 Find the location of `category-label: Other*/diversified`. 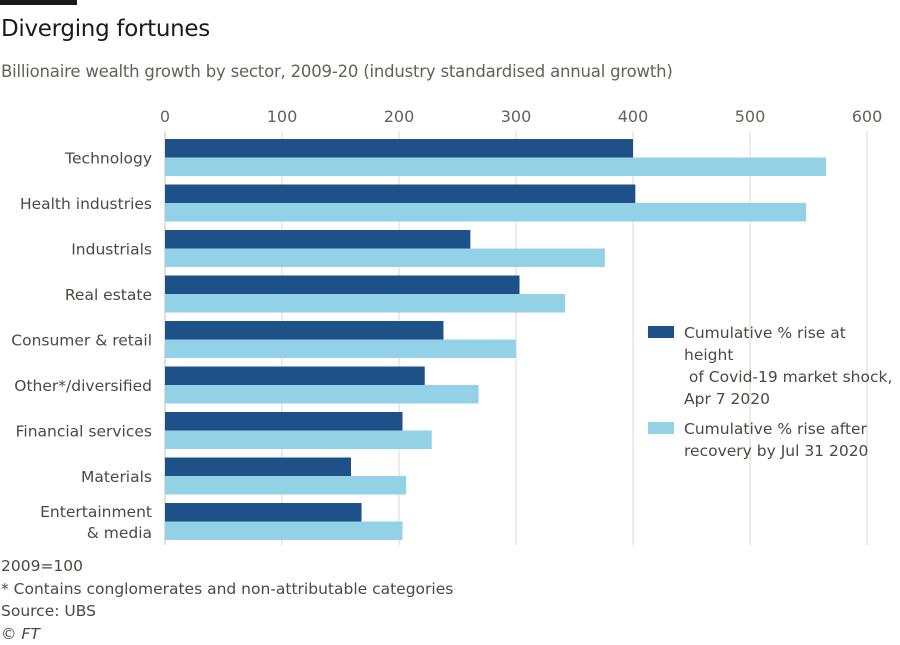

category-label: Other*/diversified is located at coordinates (83, 386).